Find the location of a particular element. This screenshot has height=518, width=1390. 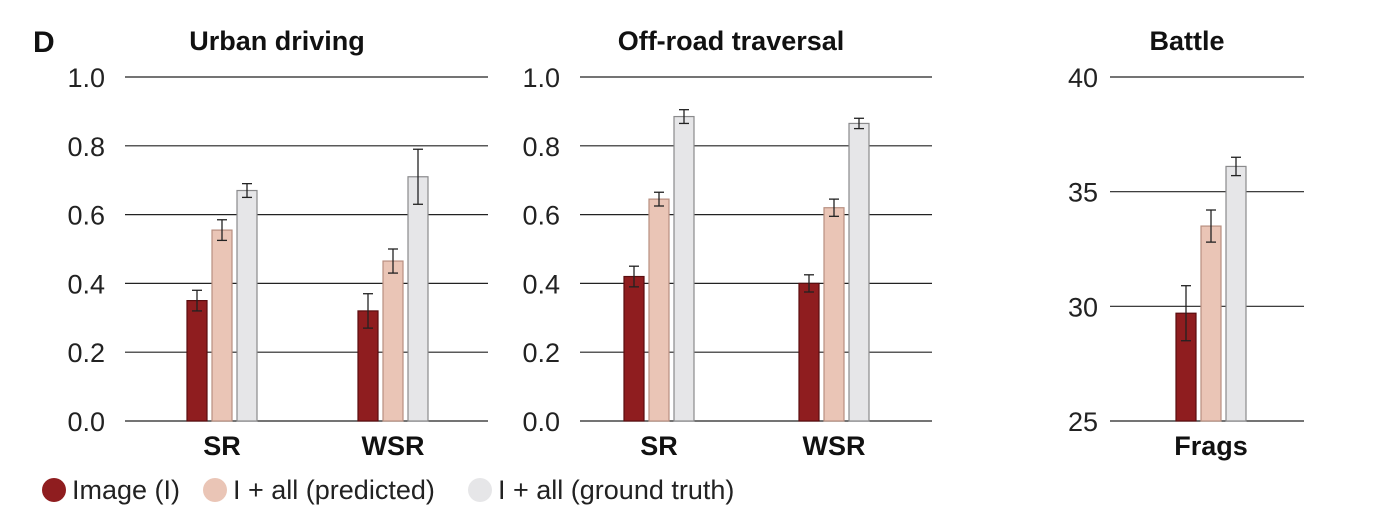

legend-label: I + all (ground truth) is located at coordinates (616, 490).